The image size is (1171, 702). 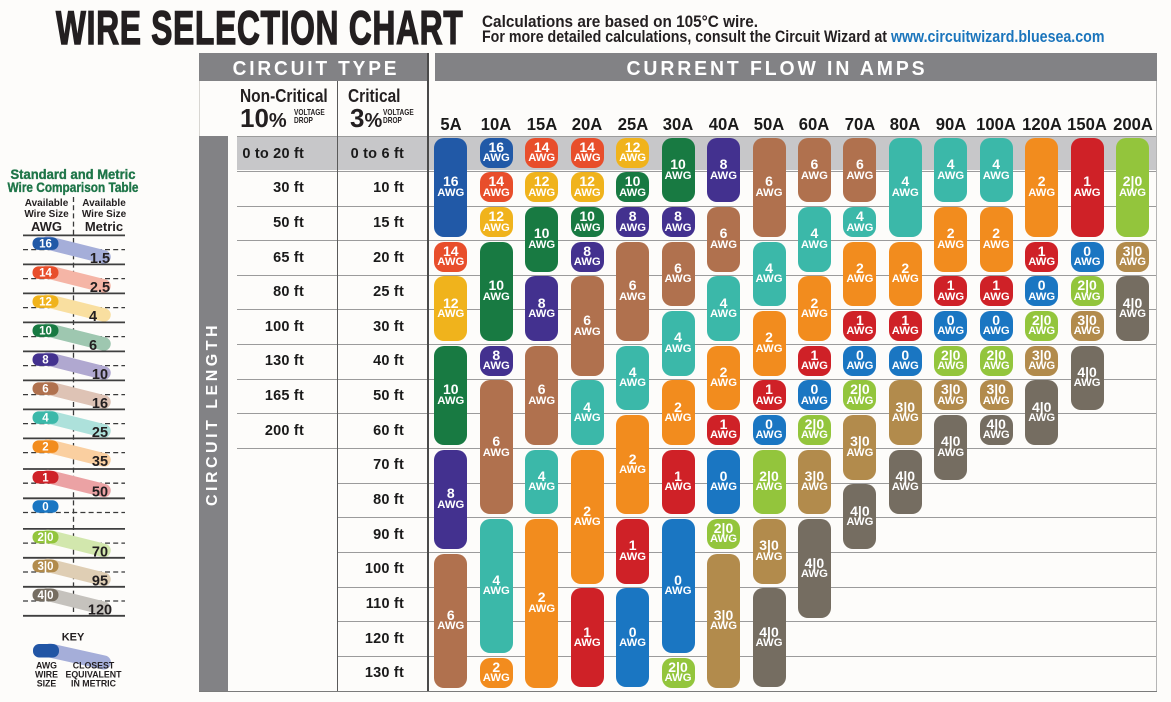 What do you see at coordinates (104, 226) in the screenshot?
I see `svg-text: Metric` at bounding box center [104, 226].